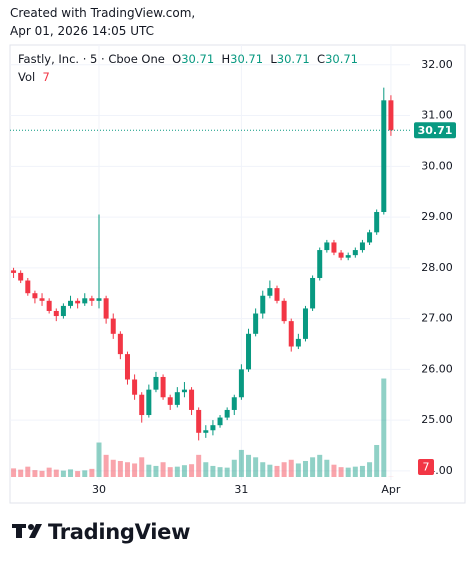  Describe the element at coordinates (437, 368) in the screenshot. I see `y-tick-label: 26.00` at that location.